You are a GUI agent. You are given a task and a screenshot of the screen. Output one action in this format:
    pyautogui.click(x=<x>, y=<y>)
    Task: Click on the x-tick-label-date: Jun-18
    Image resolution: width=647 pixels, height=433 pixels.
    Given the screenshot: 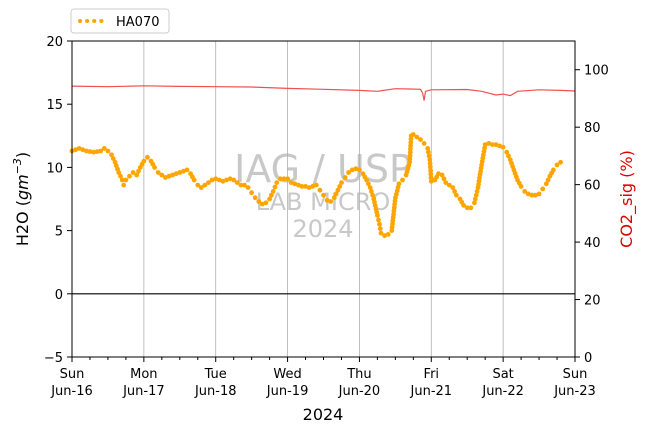 What is the action you would take?
    pyautogui.click(x=215, y=391)
    